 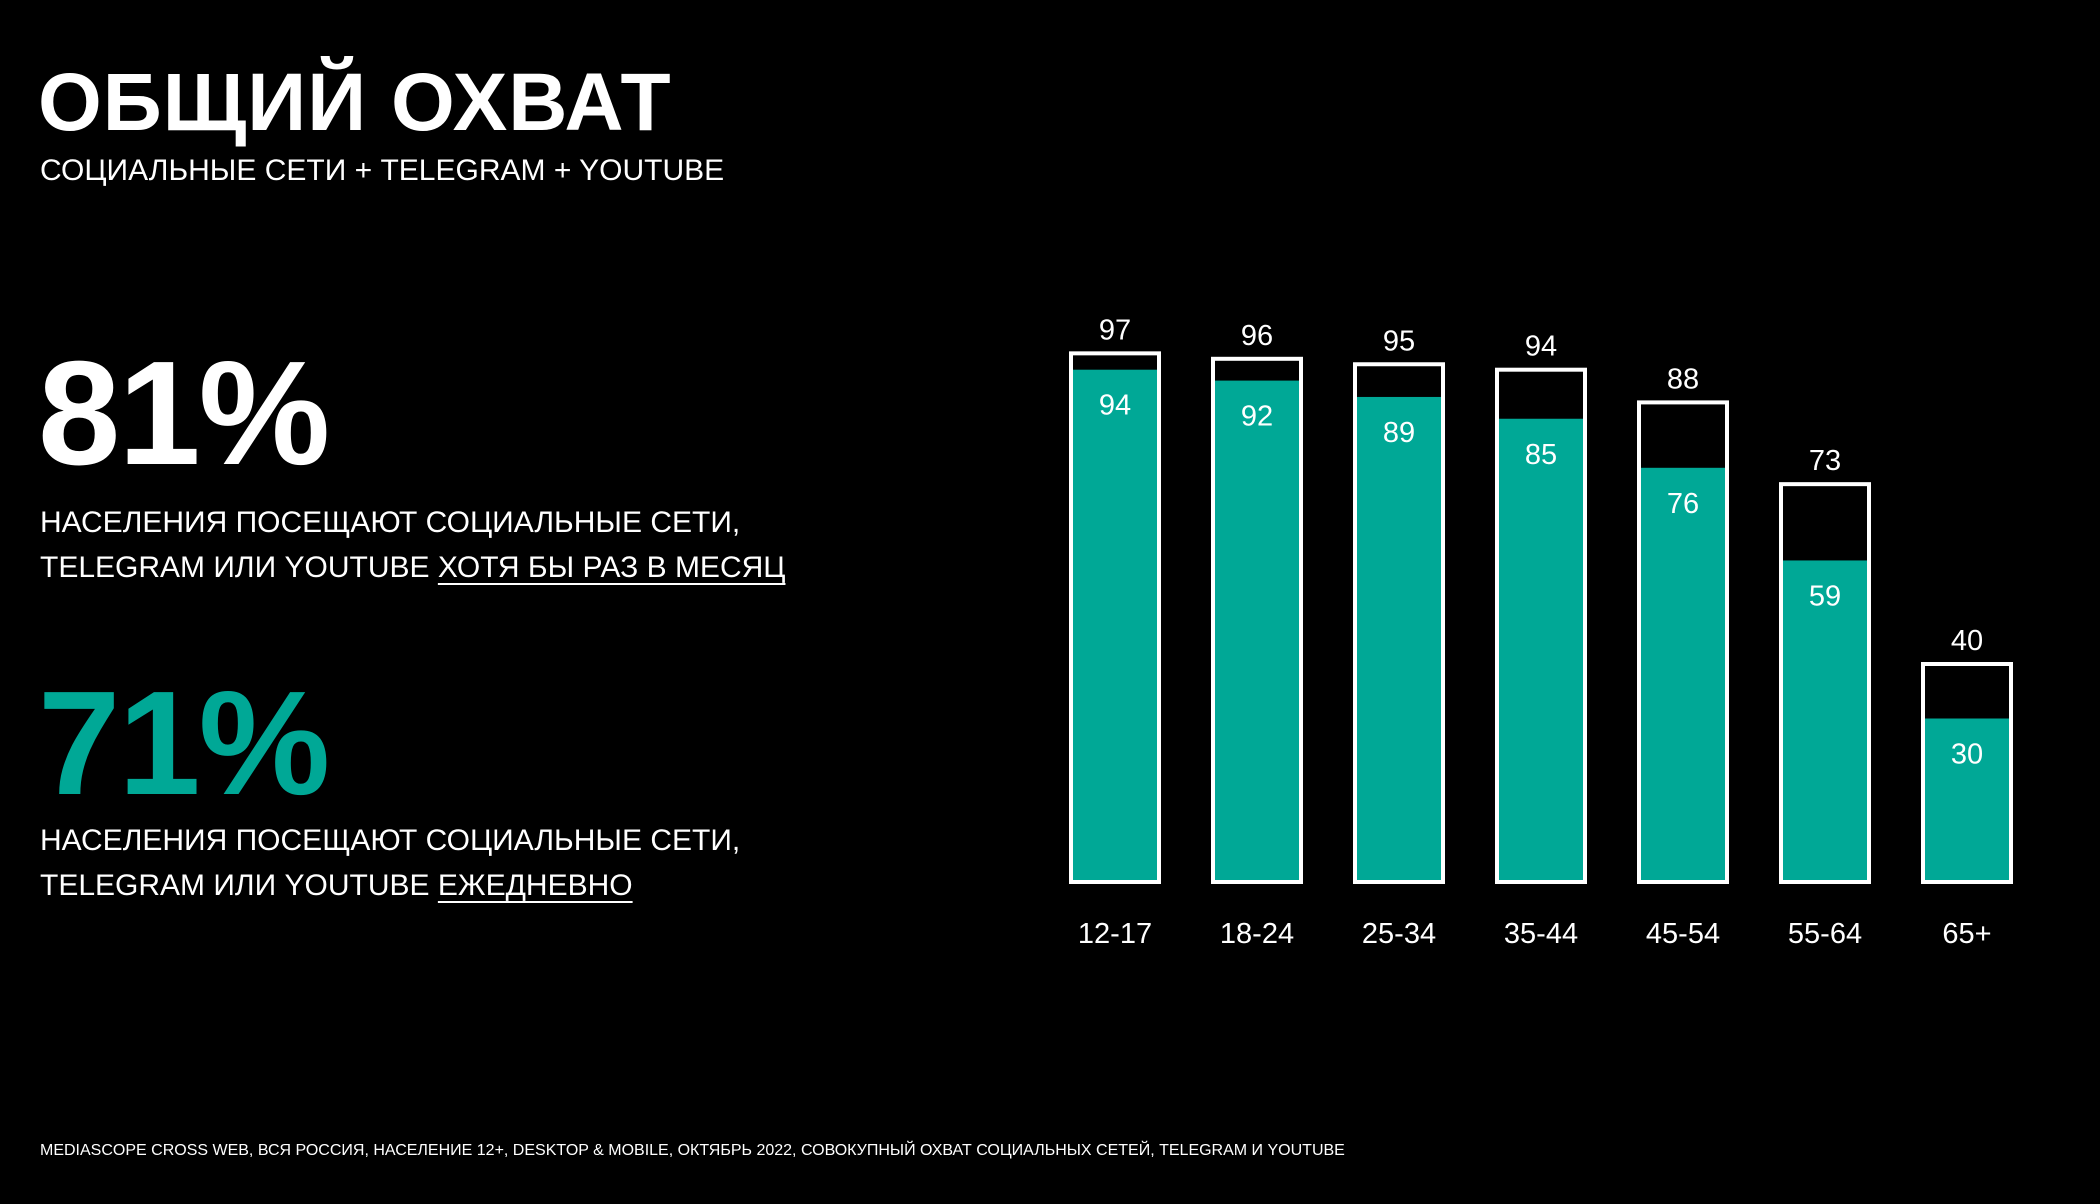 I want to click on bar-daily-65+, so click(x=1967, y=799).